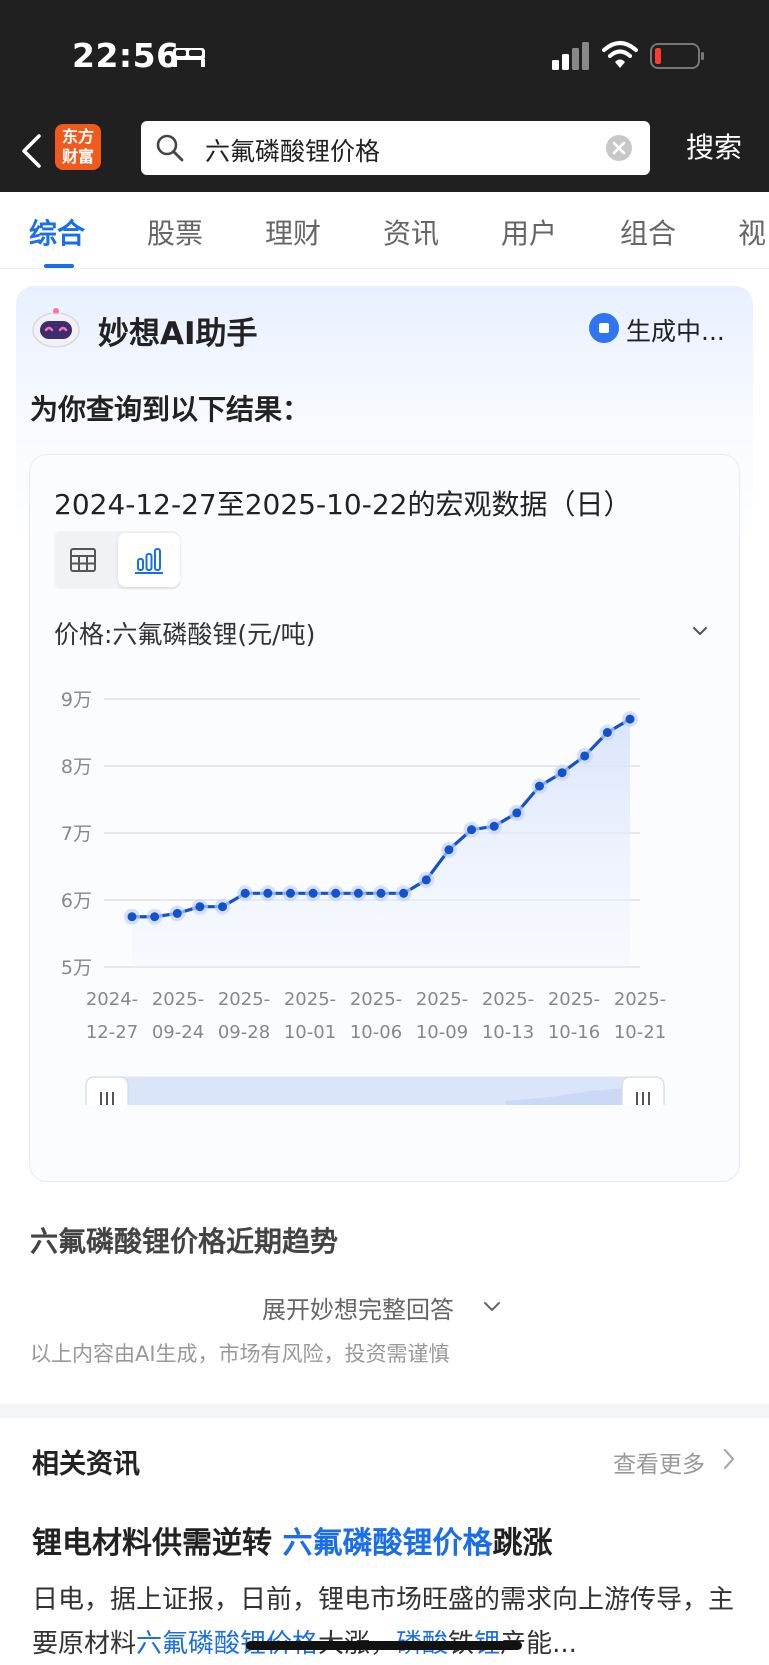 Image resolution: width=769 pixels, height=1665 pixels. Describe the element at coordinates (77, 136) in the screenshot. I see `logo-text-top: 东方` at that location.